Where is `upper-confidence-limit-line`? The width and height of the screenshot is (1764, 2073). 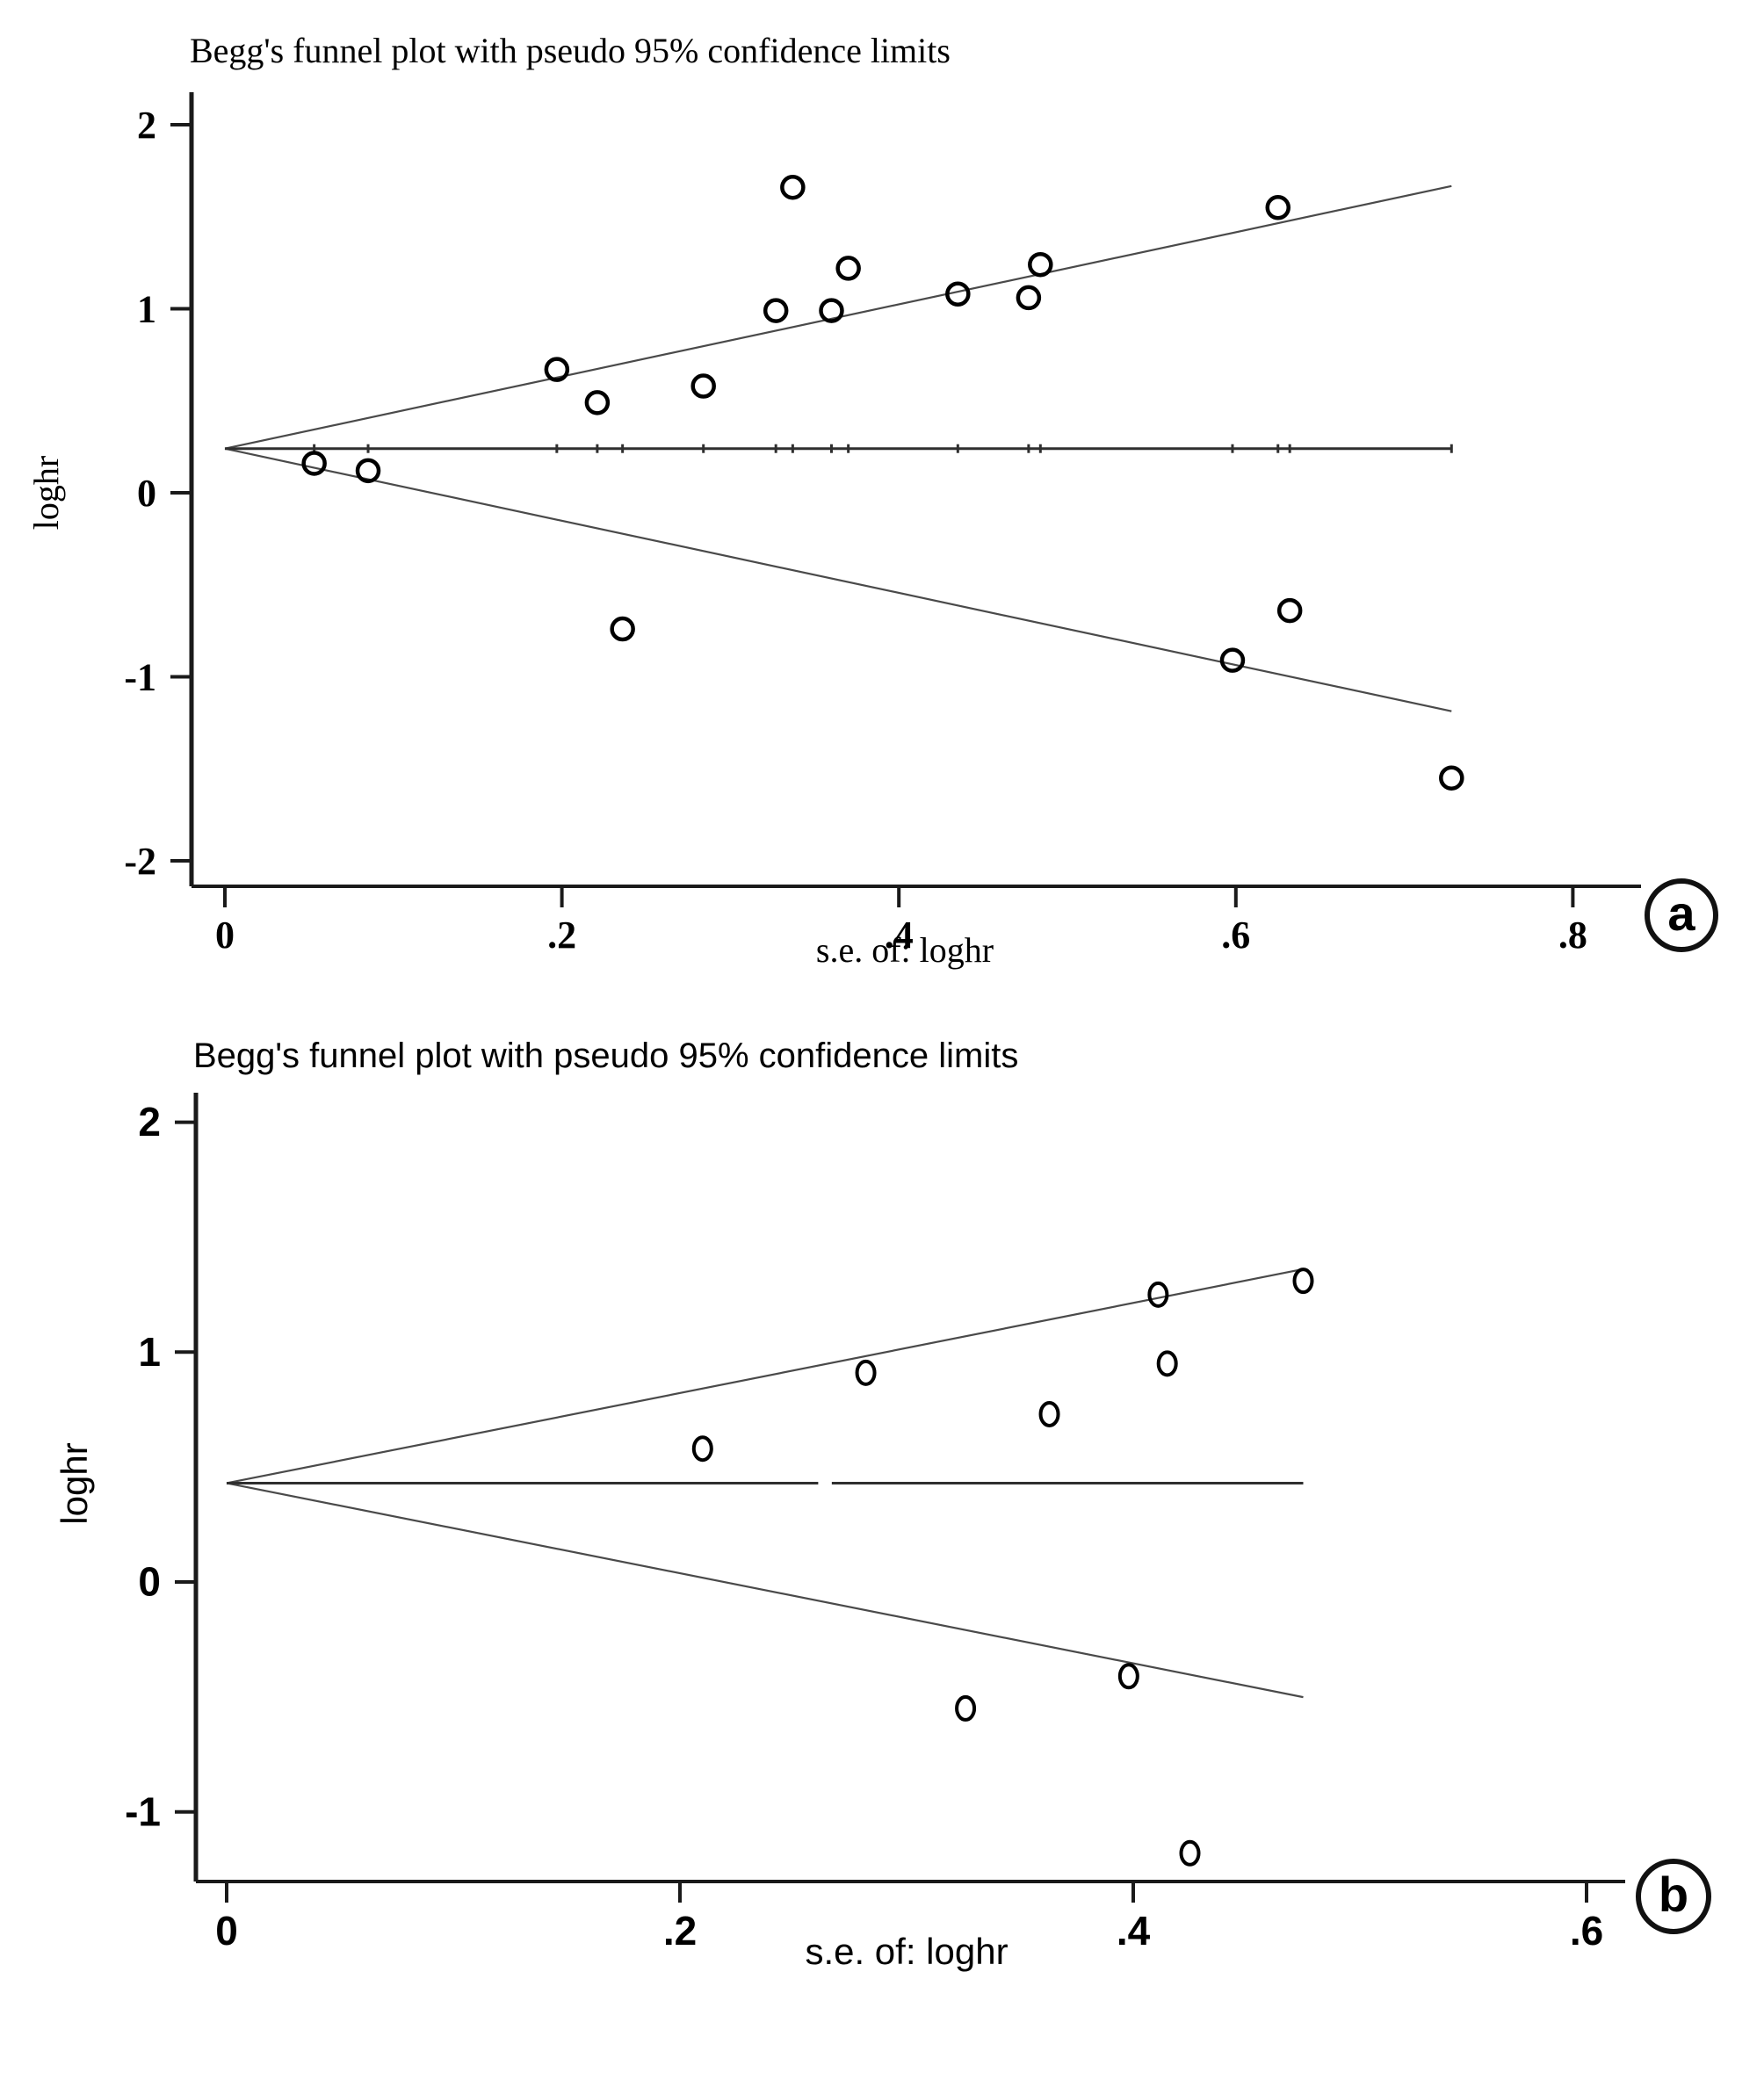 upper-confidence-limit-line is located at coordinates (765, 1376).